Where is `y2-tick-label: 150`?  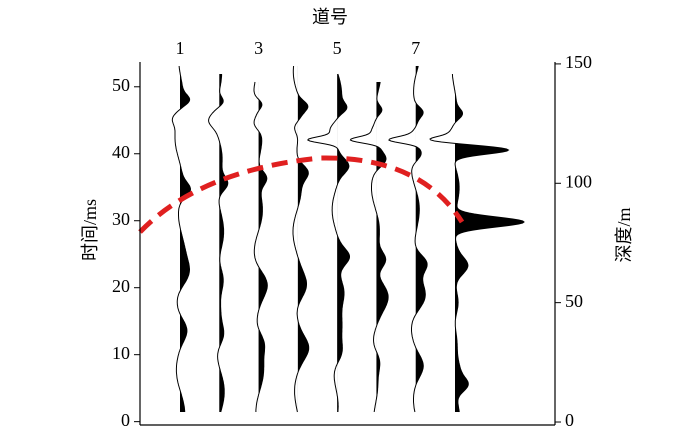
y2-tick-label: 150 is located at coordinates (578, 62).